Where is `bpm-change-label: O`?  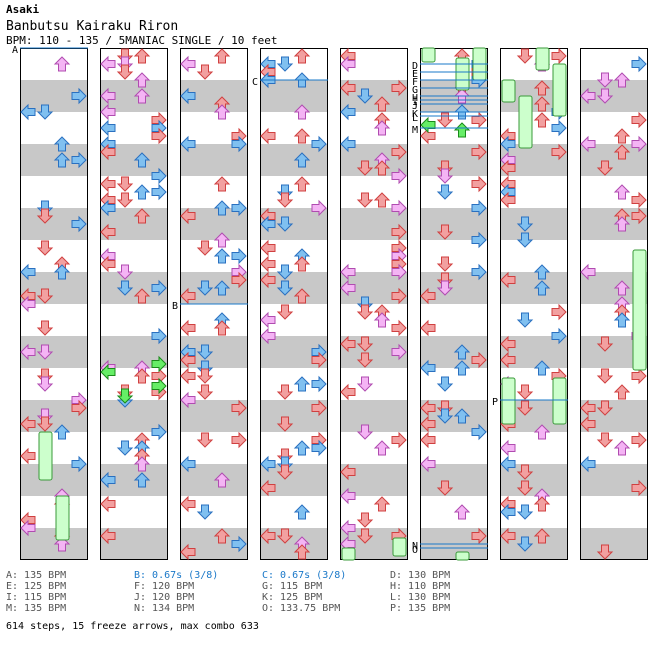
bpm-change-label: O is located at coordinates (415, 550).